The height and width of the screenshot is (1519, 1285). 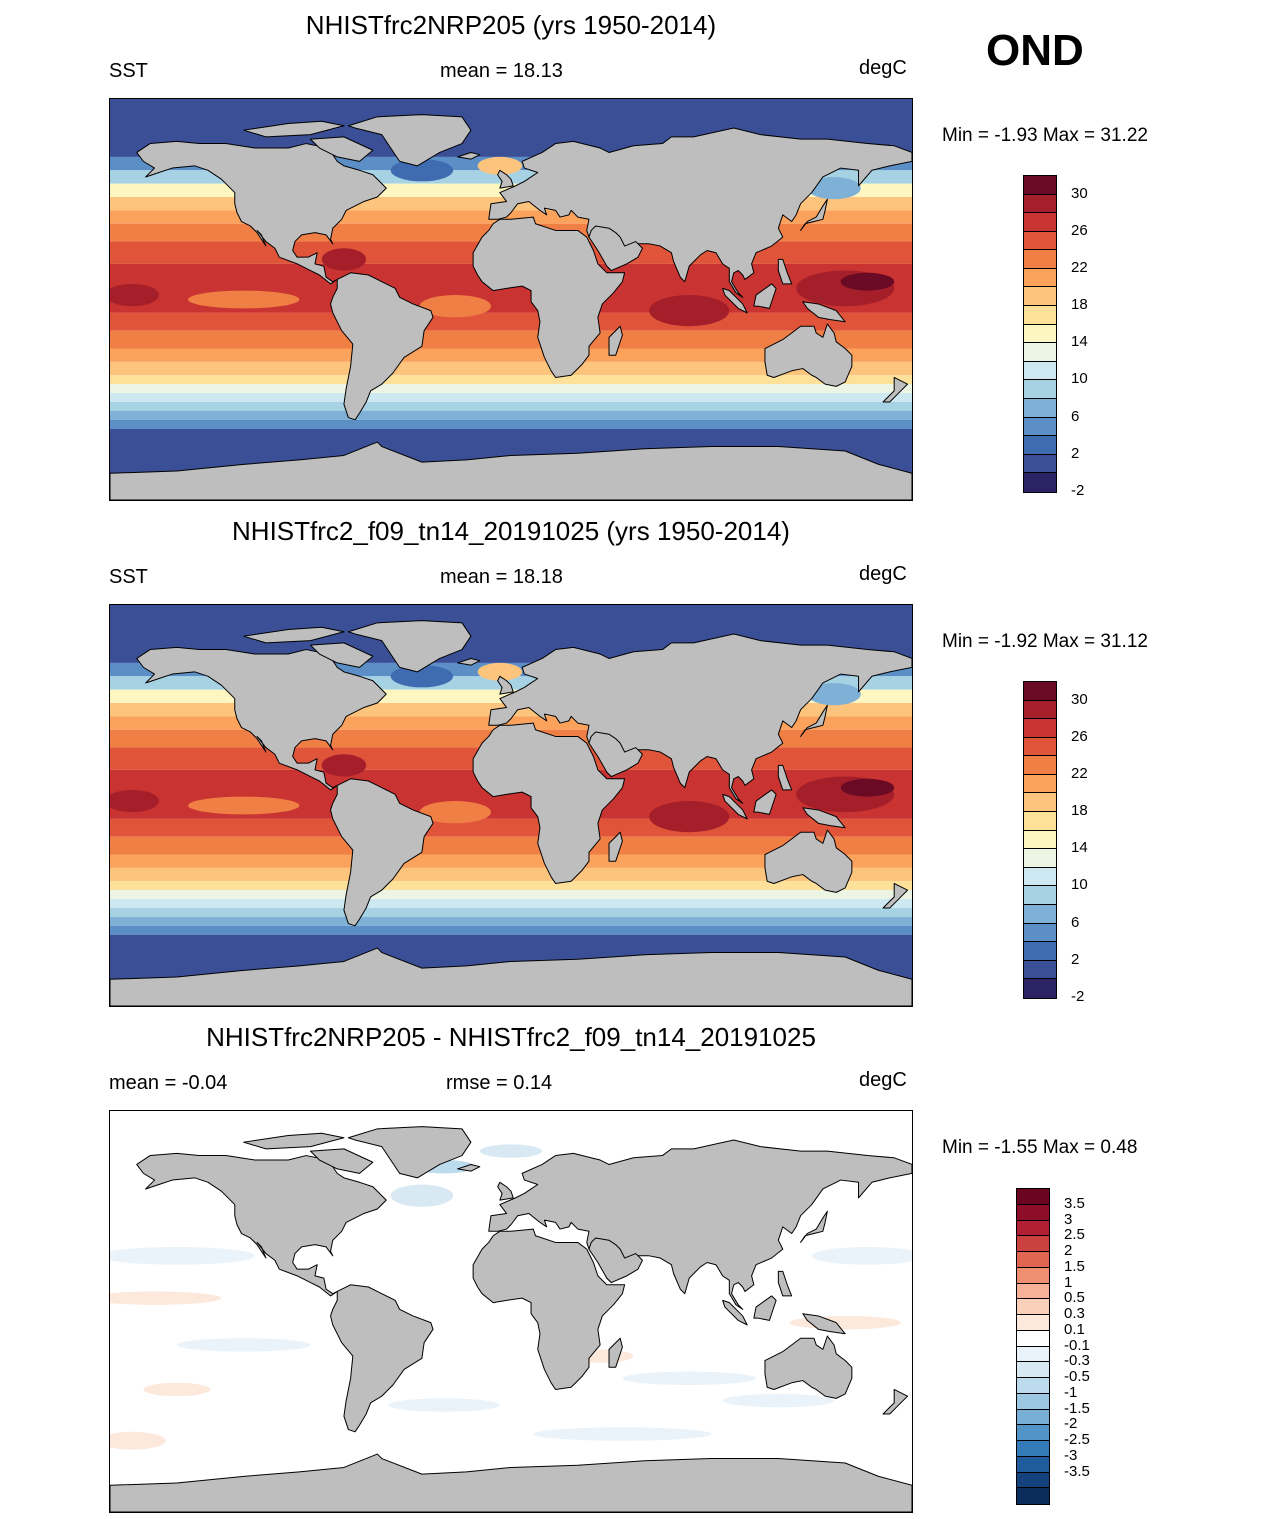 What do you see at coordinates (1068, 1282) in the screenshot?
I see `colorbar-tick-label: 1` at bounding box center [1068, 1282].